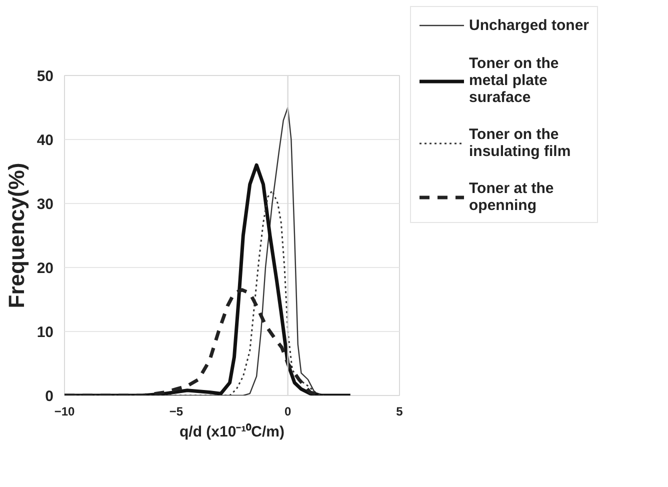 Image resolution: width=668 pixels, height=487 pixels. Describe the element at coordinates (45, 140) in the screenshot. I see `y-tick-label: 40` at that location.